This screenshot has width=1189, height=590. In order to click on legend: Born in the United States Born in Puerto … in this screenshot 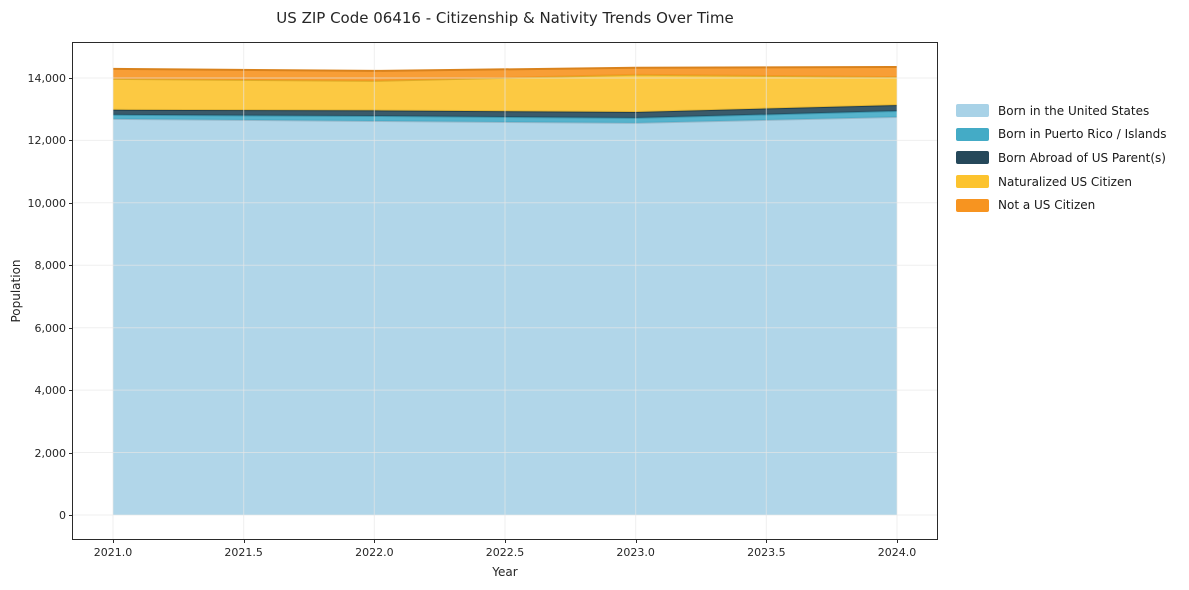, I will do `click(1061, 158)`.